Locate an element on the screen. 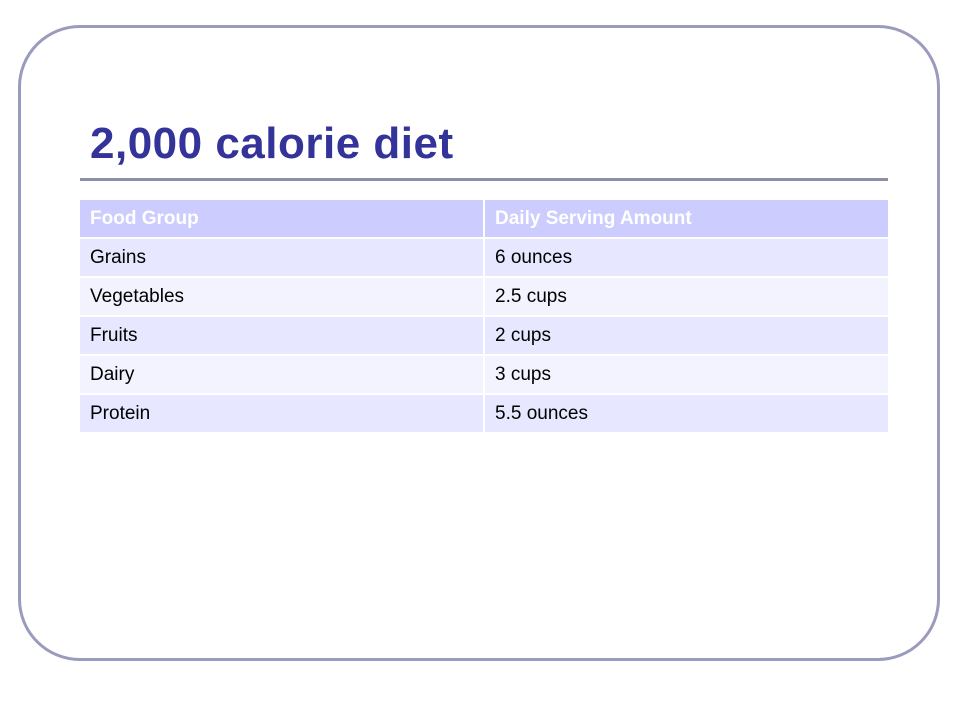  table-row: Fruits 2 cups is located at coordinates (484, 336).